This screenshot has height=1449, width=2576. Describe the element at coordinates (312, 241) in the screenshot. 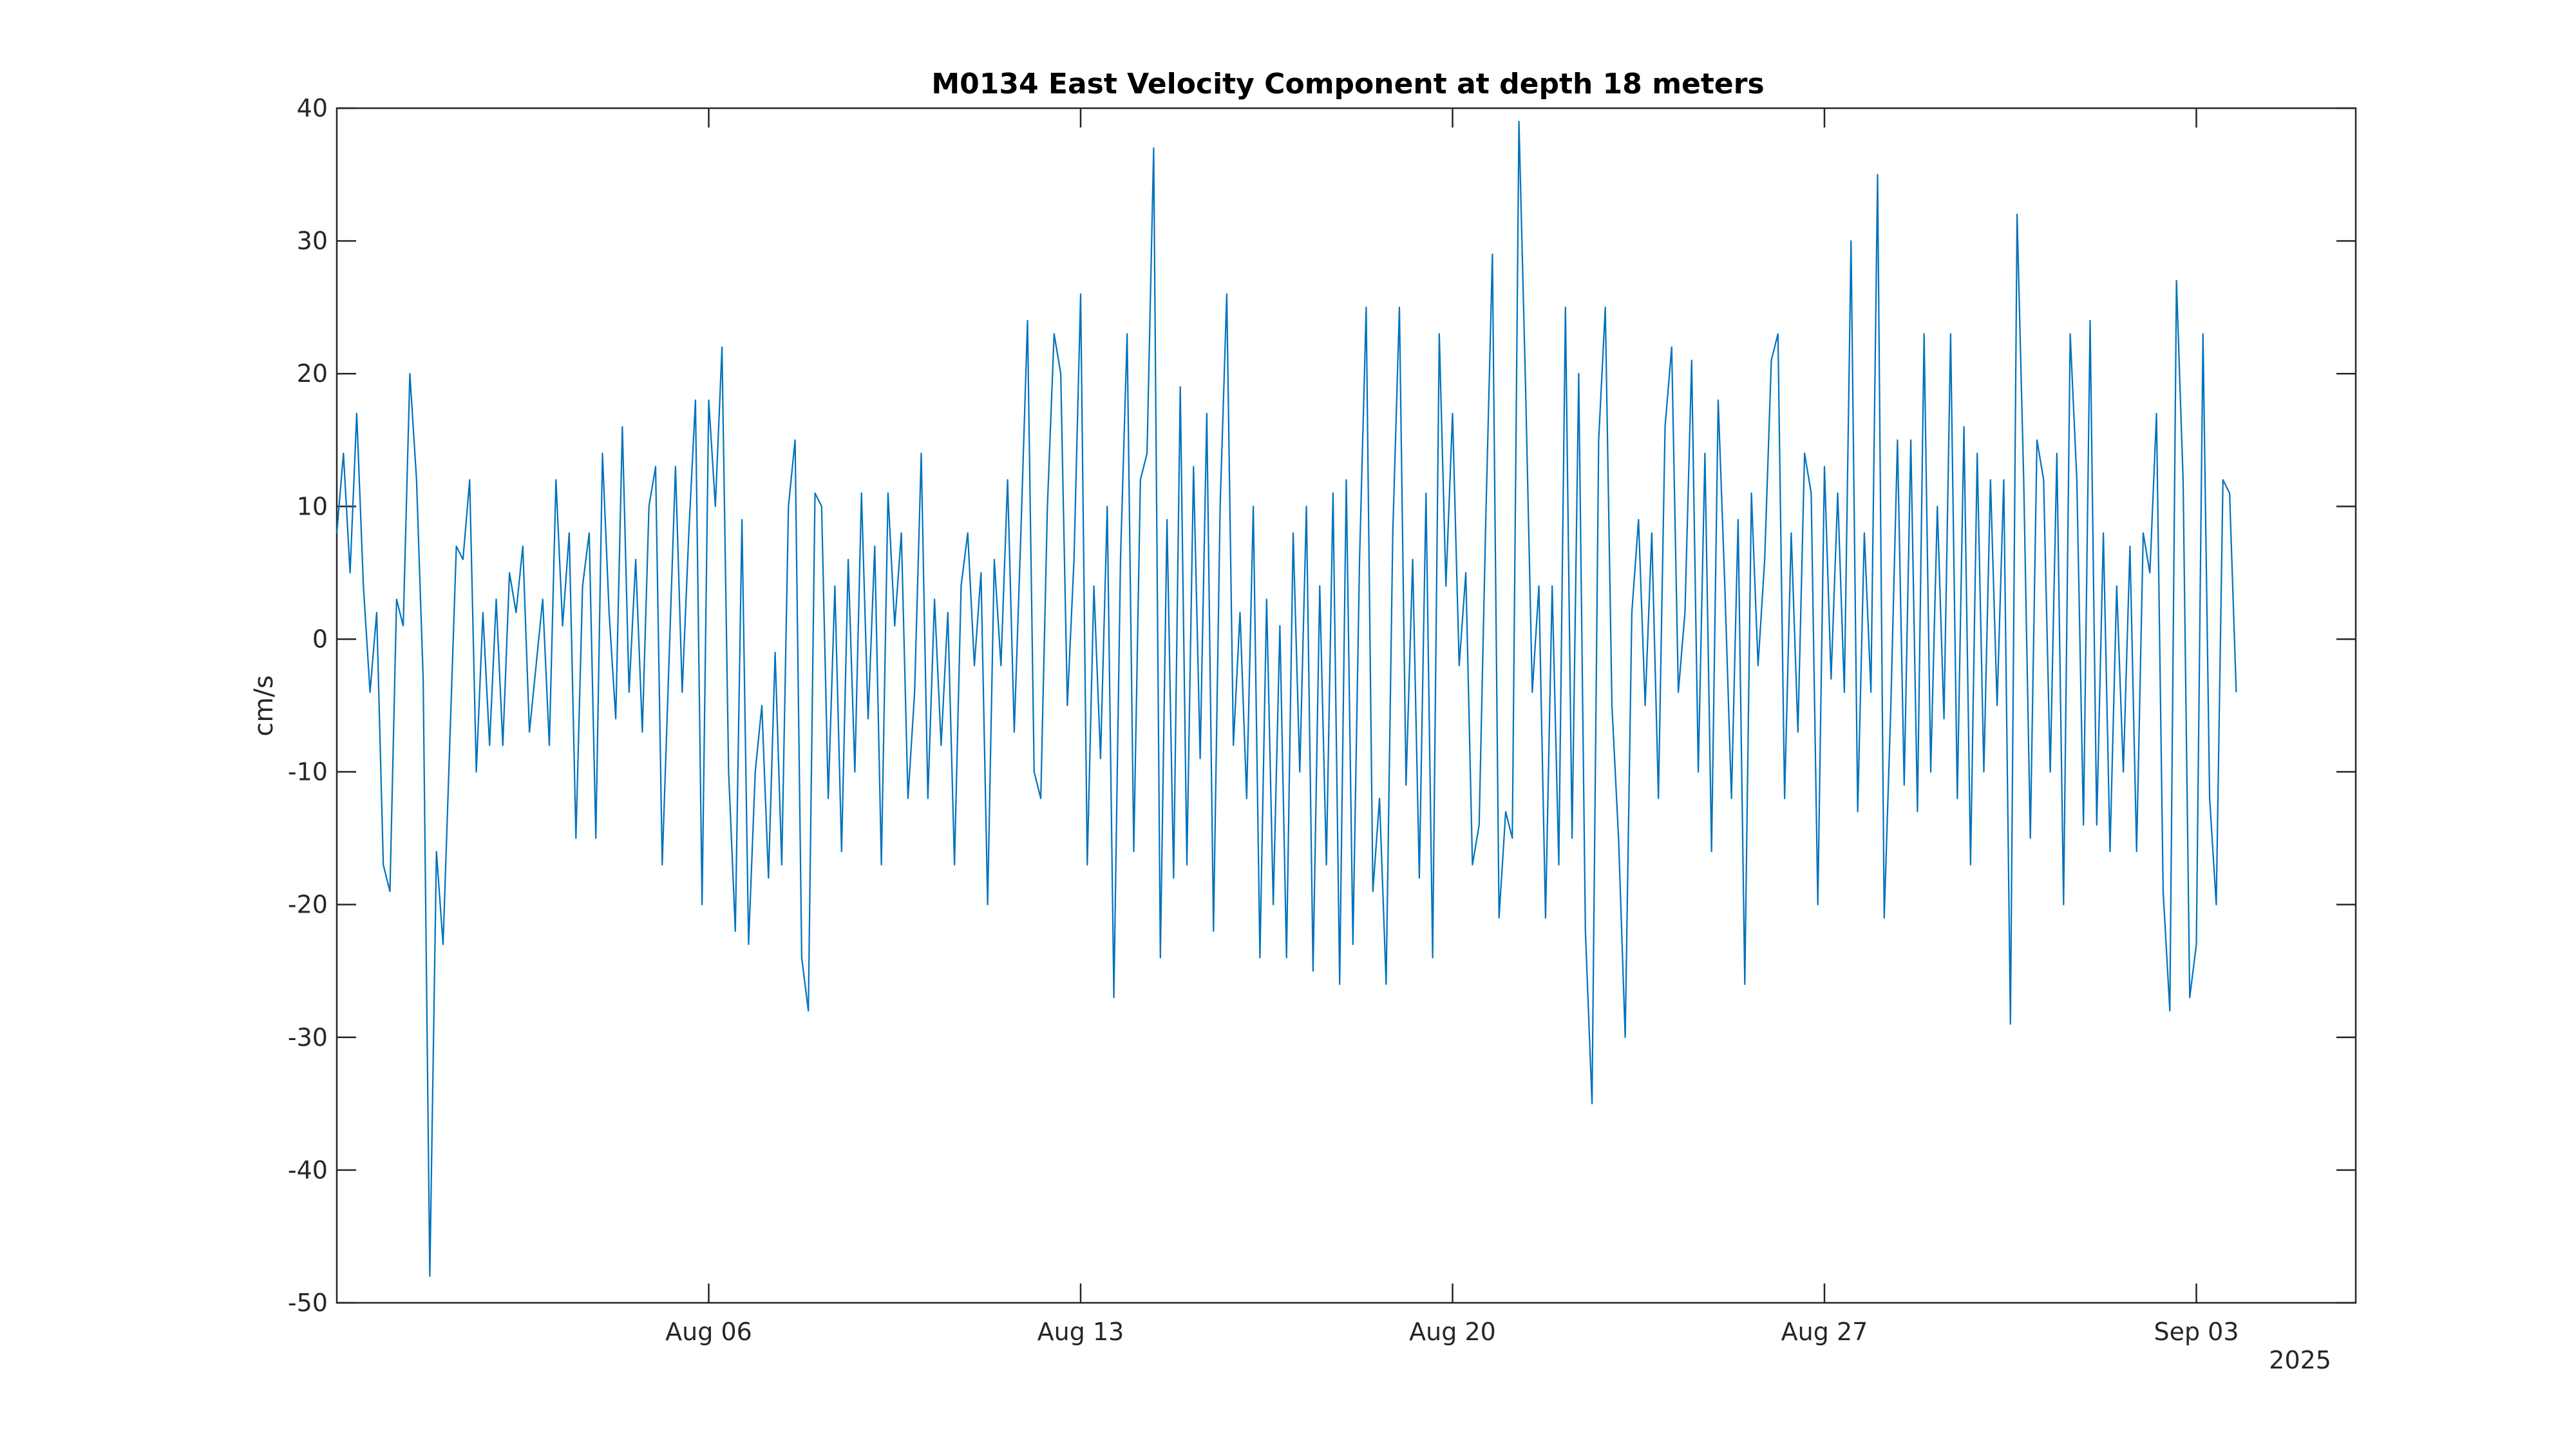

I see `y-tick-label: 30` at that location.